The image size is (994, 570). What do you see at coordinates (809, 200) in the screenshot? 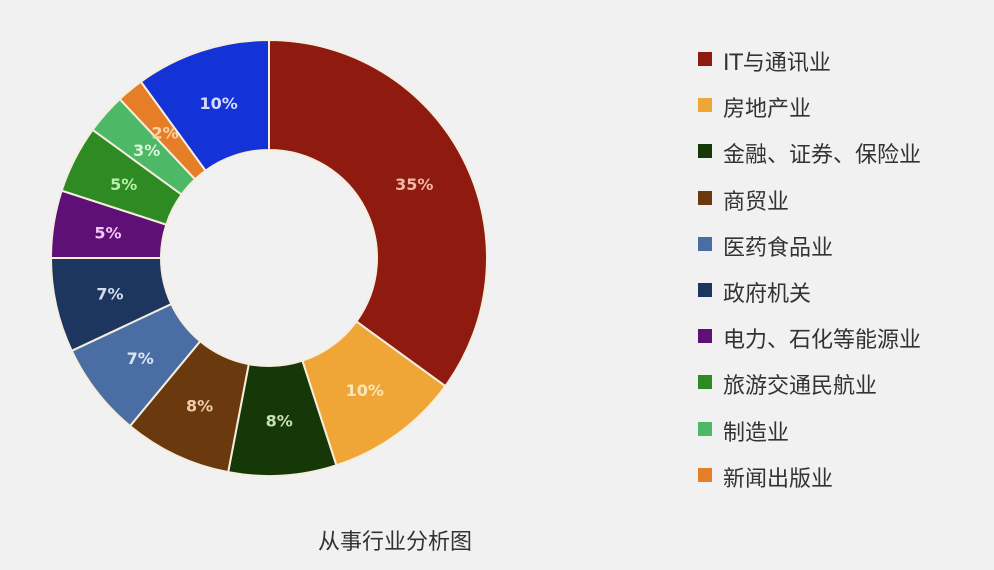
I see `legend-item: 商贸业` at bounding box center [809, 200].